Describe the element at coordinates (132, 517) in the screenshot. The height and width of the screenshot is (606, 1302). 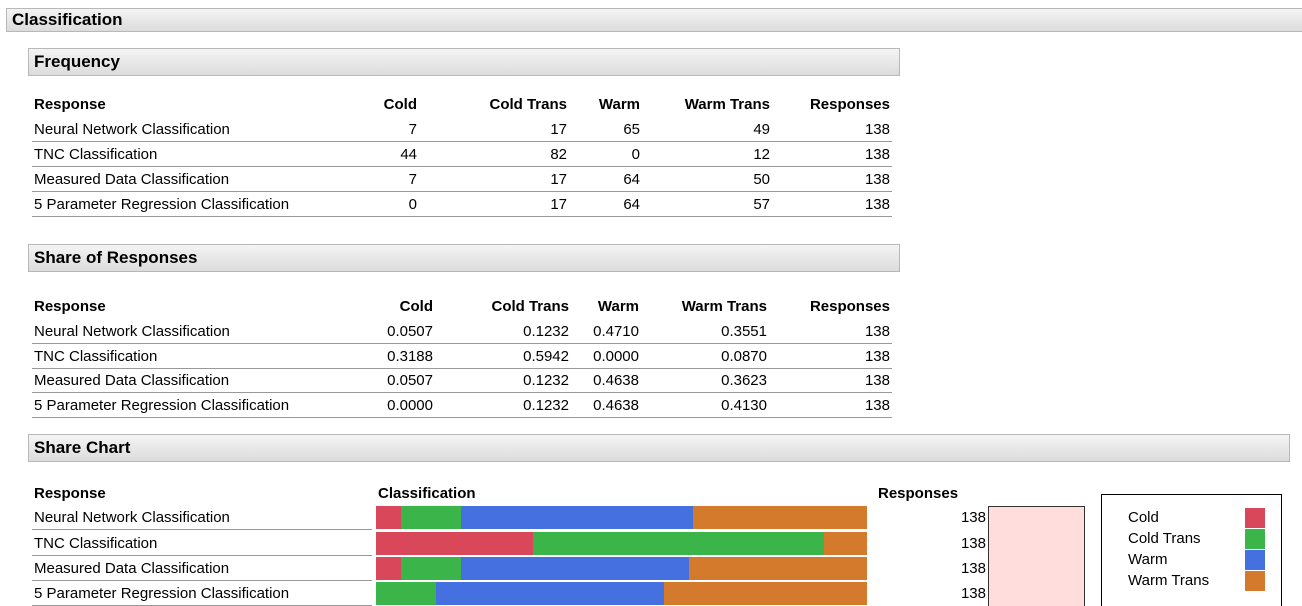
I see `row-label: Neural Network Classification` at that location.